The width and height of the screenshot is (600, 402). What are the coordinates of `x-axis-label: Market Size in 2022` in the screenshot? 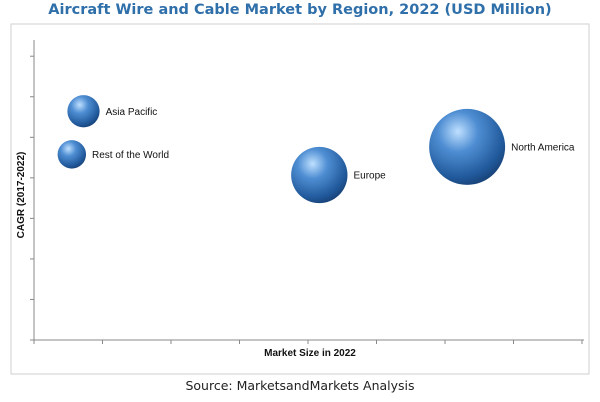 It's located at (310, 353).